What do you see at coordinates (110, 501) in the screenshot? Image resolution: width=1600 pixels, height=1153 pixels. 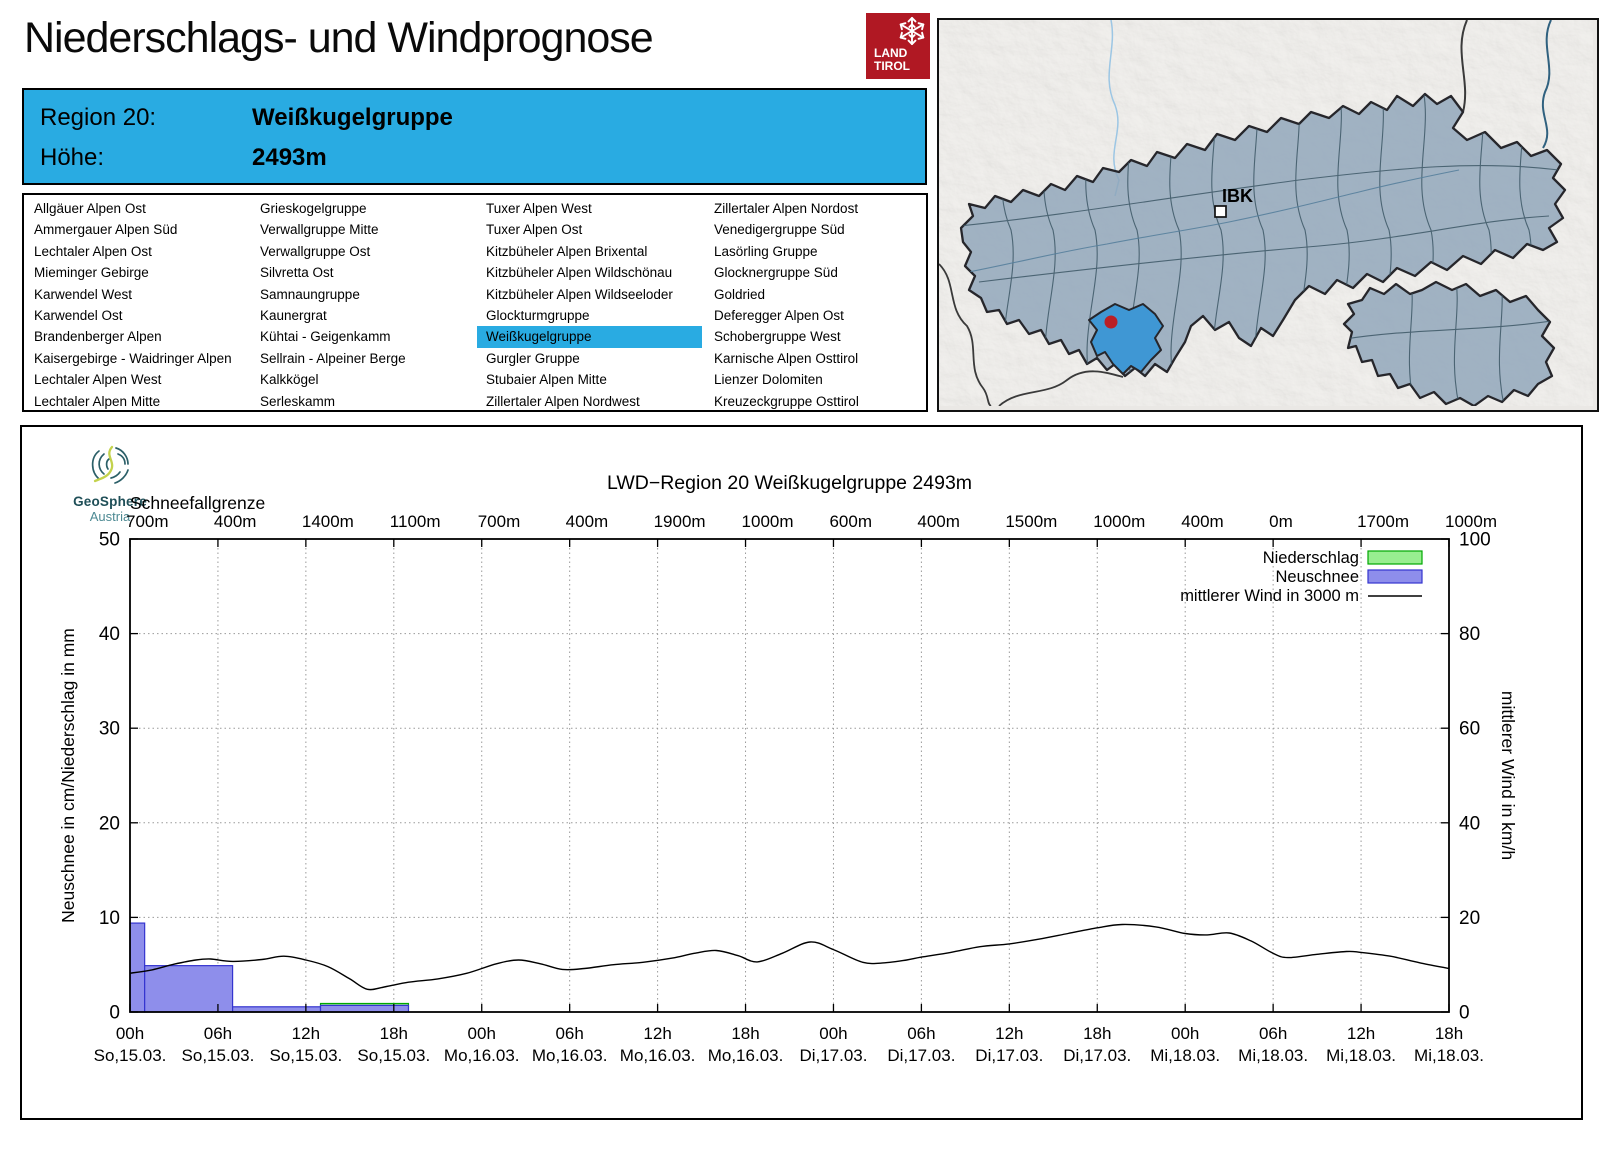 I see `geosphere-name: GeoSphere` at bounding box center [110, 501].